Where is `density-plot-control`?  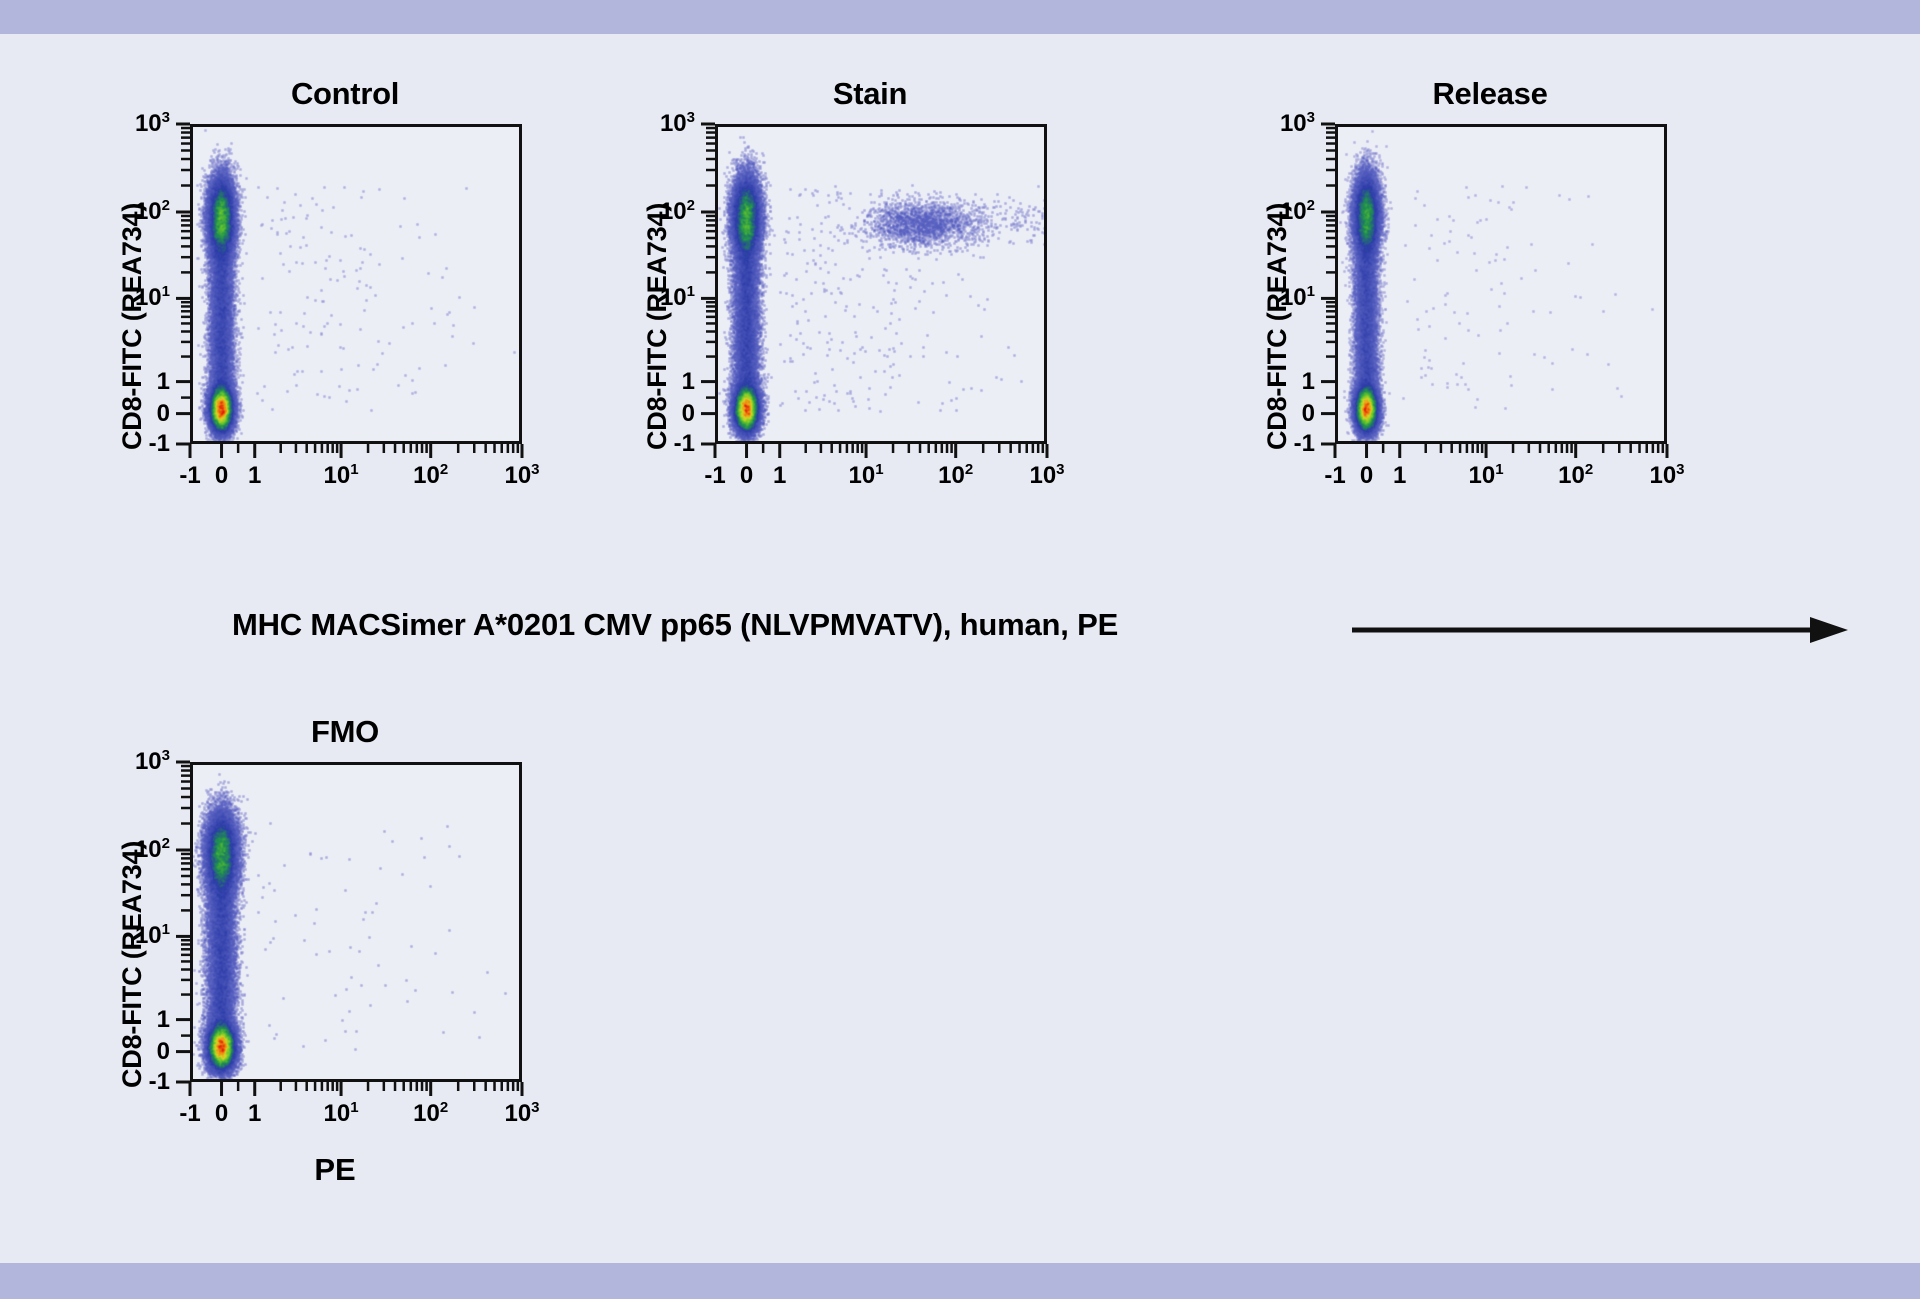
density-plot-control is located at coordinates (356, 284).